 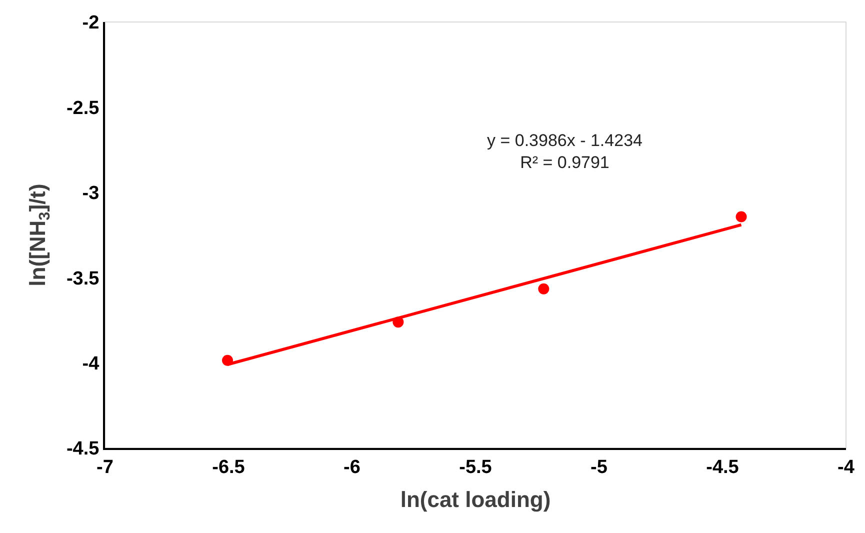 What do you see at coordinates (352, 467) in the screenshot?
I see `x-tick-label: -6` at bounding box center [352, 467].